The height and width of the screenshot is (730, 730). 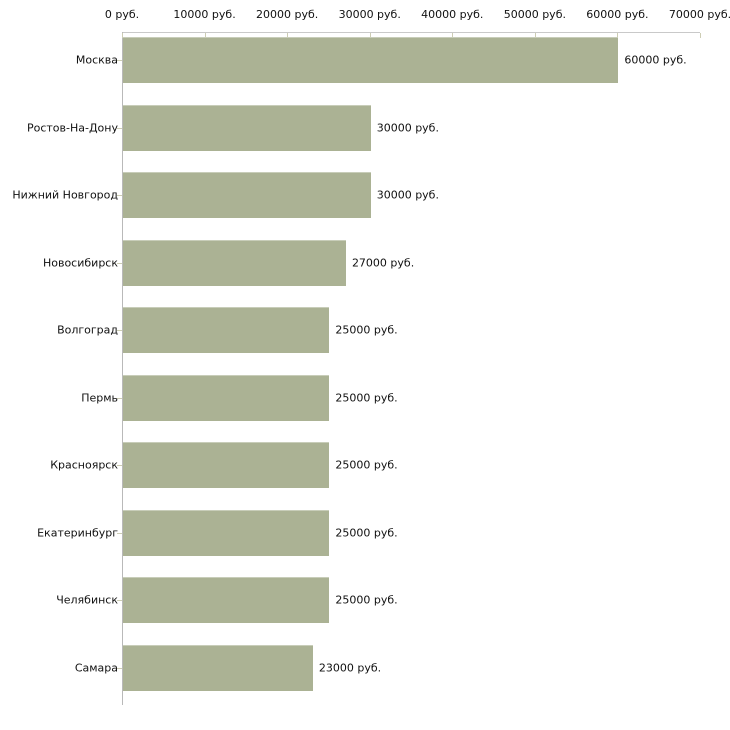 What do you see at coordinates (99, 397) in the screenshot?
I see `category-label: Пермь` at bounding box center [99, 397].